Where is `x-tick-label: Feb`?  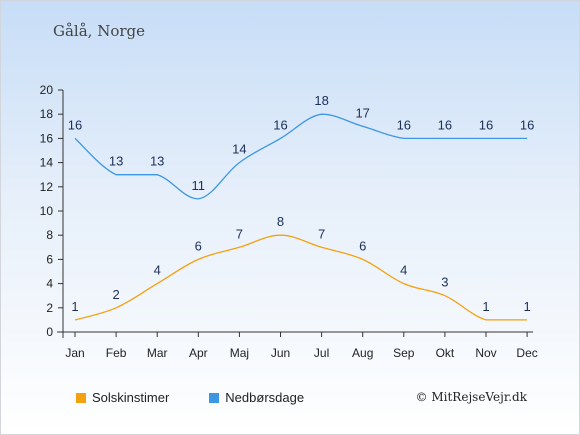 x-tick-label: Feb is located at coordinates (116, 353).